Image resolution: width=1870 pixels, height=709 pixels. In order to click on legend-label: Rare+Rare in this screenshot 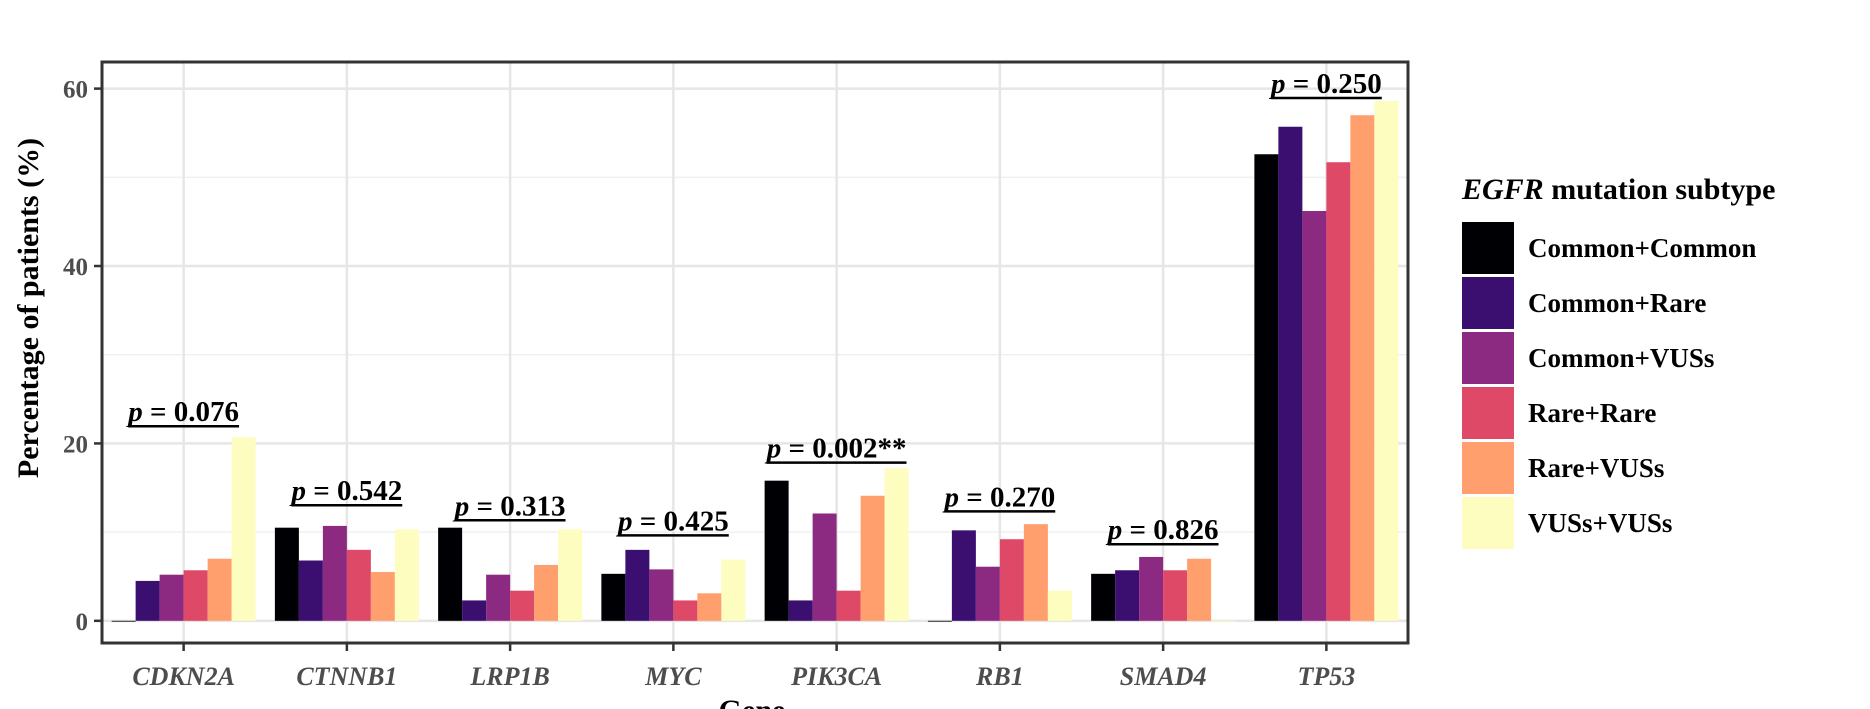, I will do `click(1592, 413)`.